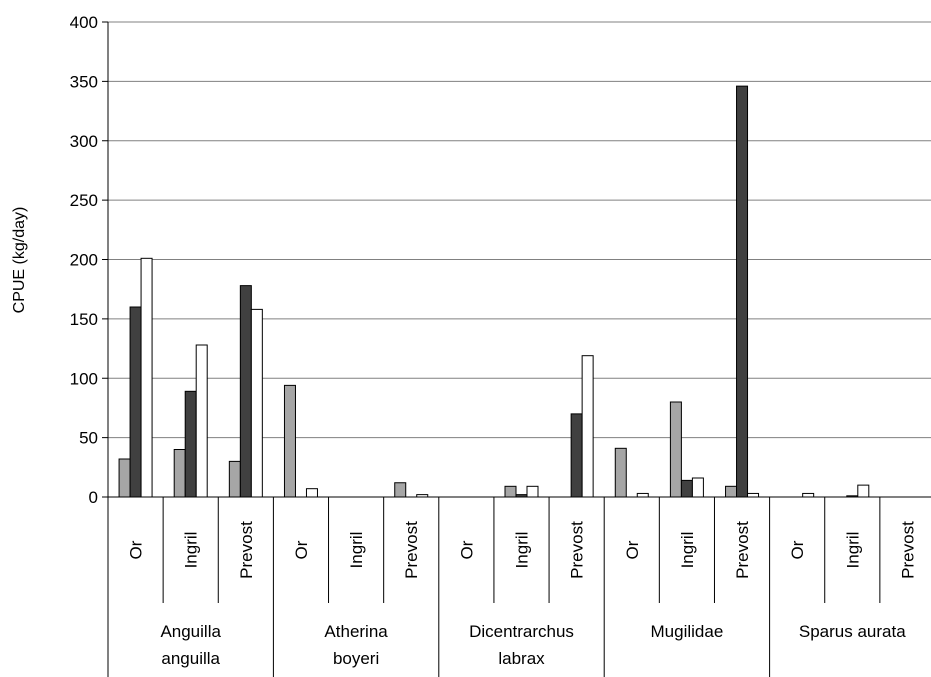 The width and height of the screenshot is (931, 677). What do you see at coordinates (88, 438) in the screenshot?
I see `y-tick-label: 50` at bounding box center [88, 438].